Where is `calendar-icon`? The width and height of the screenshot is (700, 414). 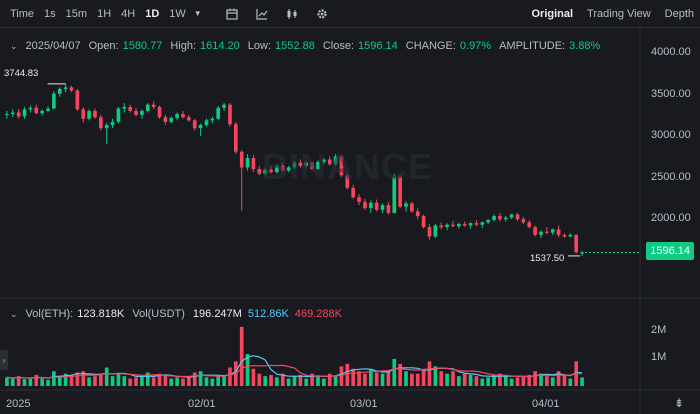 calendar-icon is located at coordinates (232, 14).